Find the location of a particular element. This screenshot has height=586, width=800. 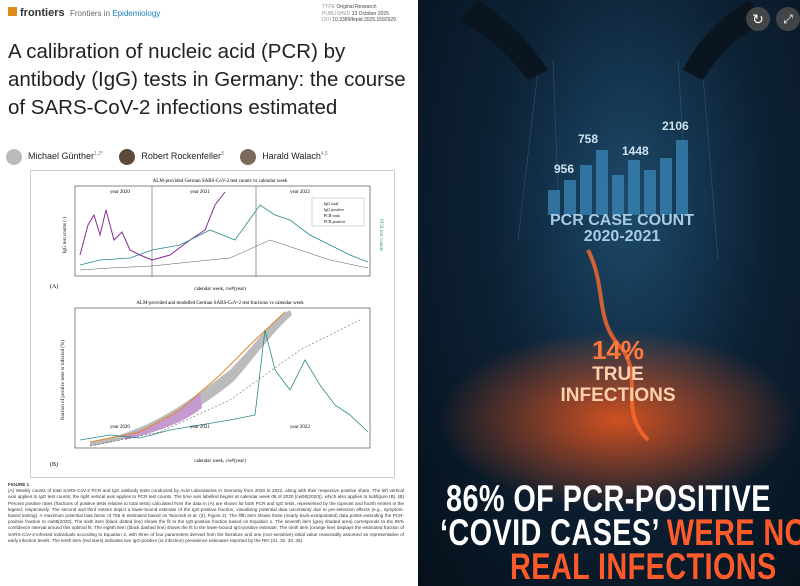

count-title: PCR CASE COUNT is located at coordinates (621, 220).